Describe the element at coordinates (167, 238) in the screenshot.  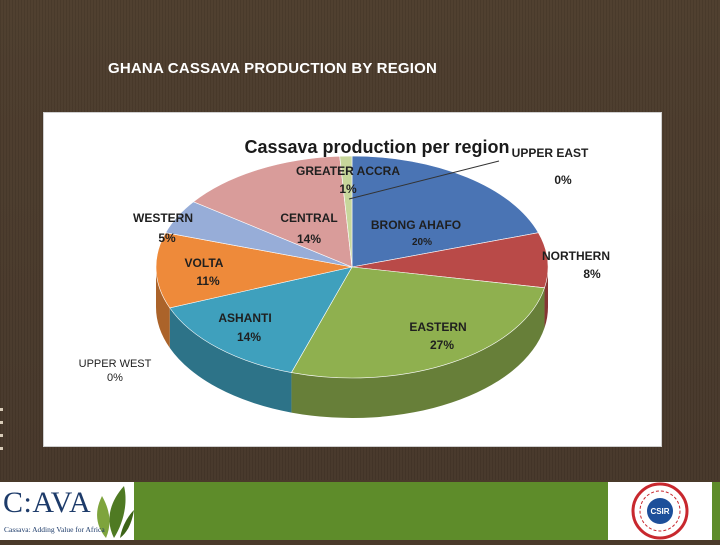
I see `label-western-value: 5%` at that location.